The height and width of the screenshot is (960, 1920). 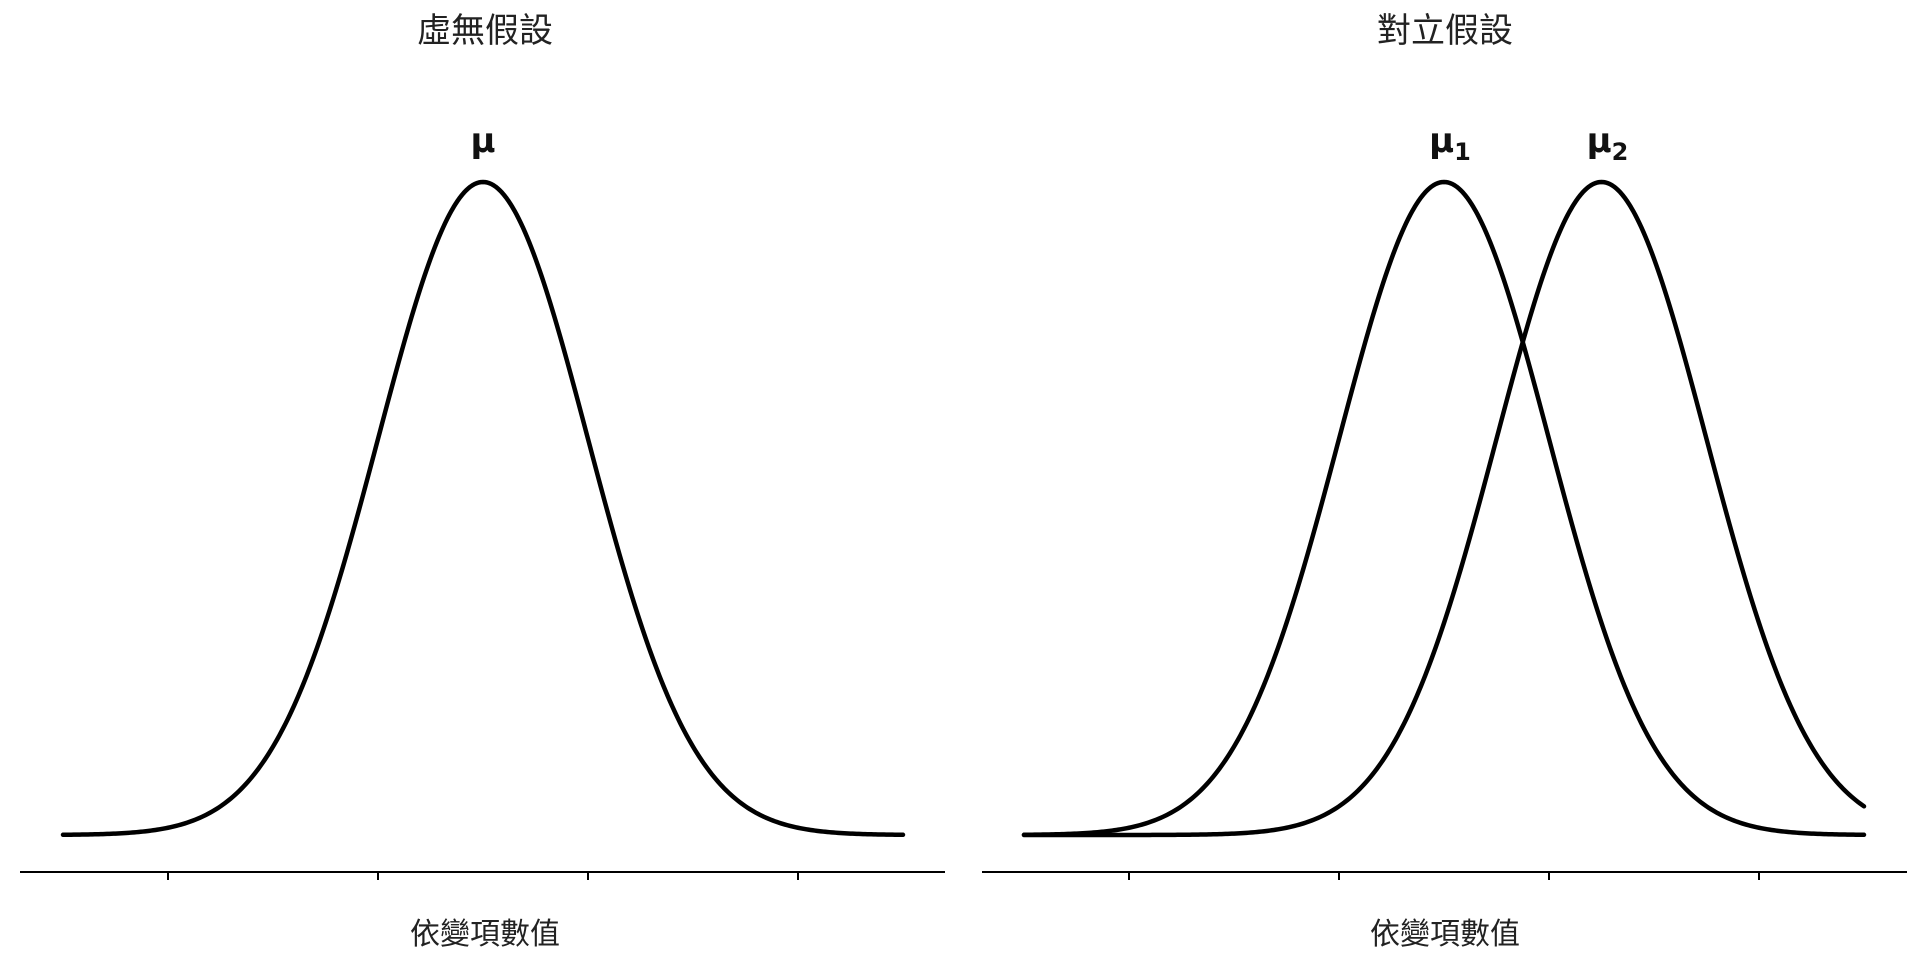 What do you see at coordinates (1445, 31) in the screenshot?
I see `panel-title: 對立假設` at bounding box center [1445, 31].